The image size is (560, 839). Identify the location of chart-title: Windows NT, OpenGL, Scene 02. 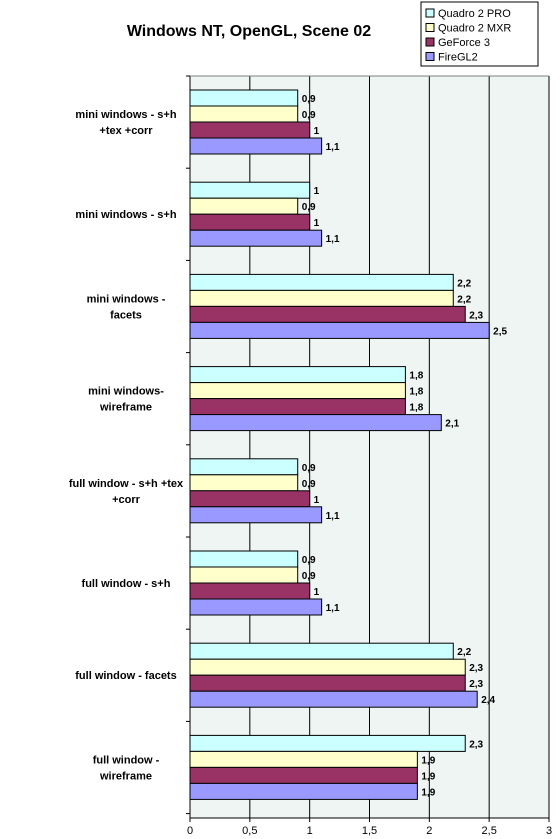
(249, 31).